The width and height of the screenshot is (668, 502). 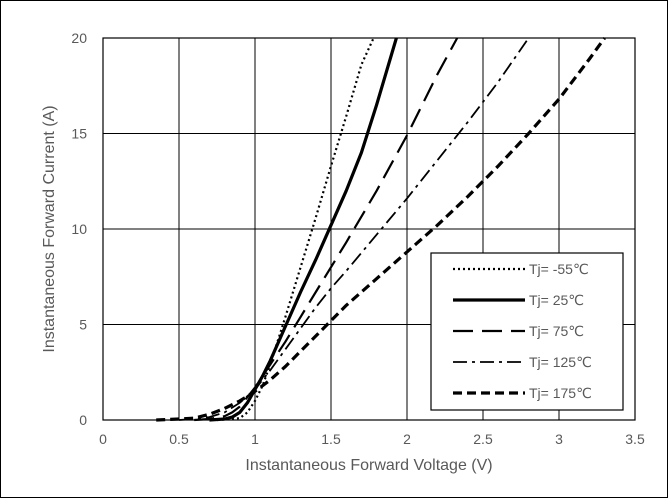 What do you see at coordinates (368, 465) in the screenshot?
I see `x-axis-label: Instantaneous Forward Voltage (V)` at bounding box center [368, 465].